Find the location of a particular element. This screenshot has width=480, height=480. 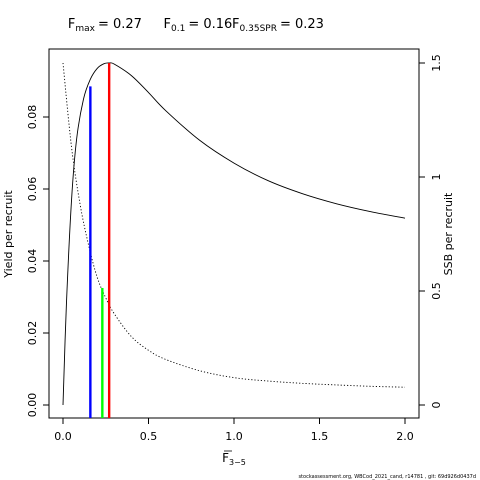

title-fmax-symbol: F is located at coordinates (71, 24).